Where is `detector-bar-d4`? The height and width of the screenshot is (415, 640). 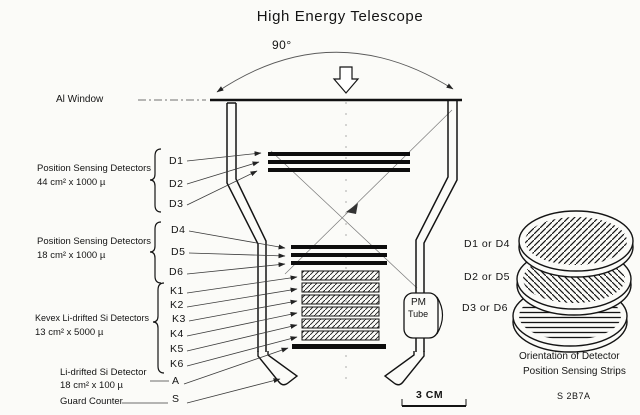 detector-bar-d4 is located at coordinates (339, 247).